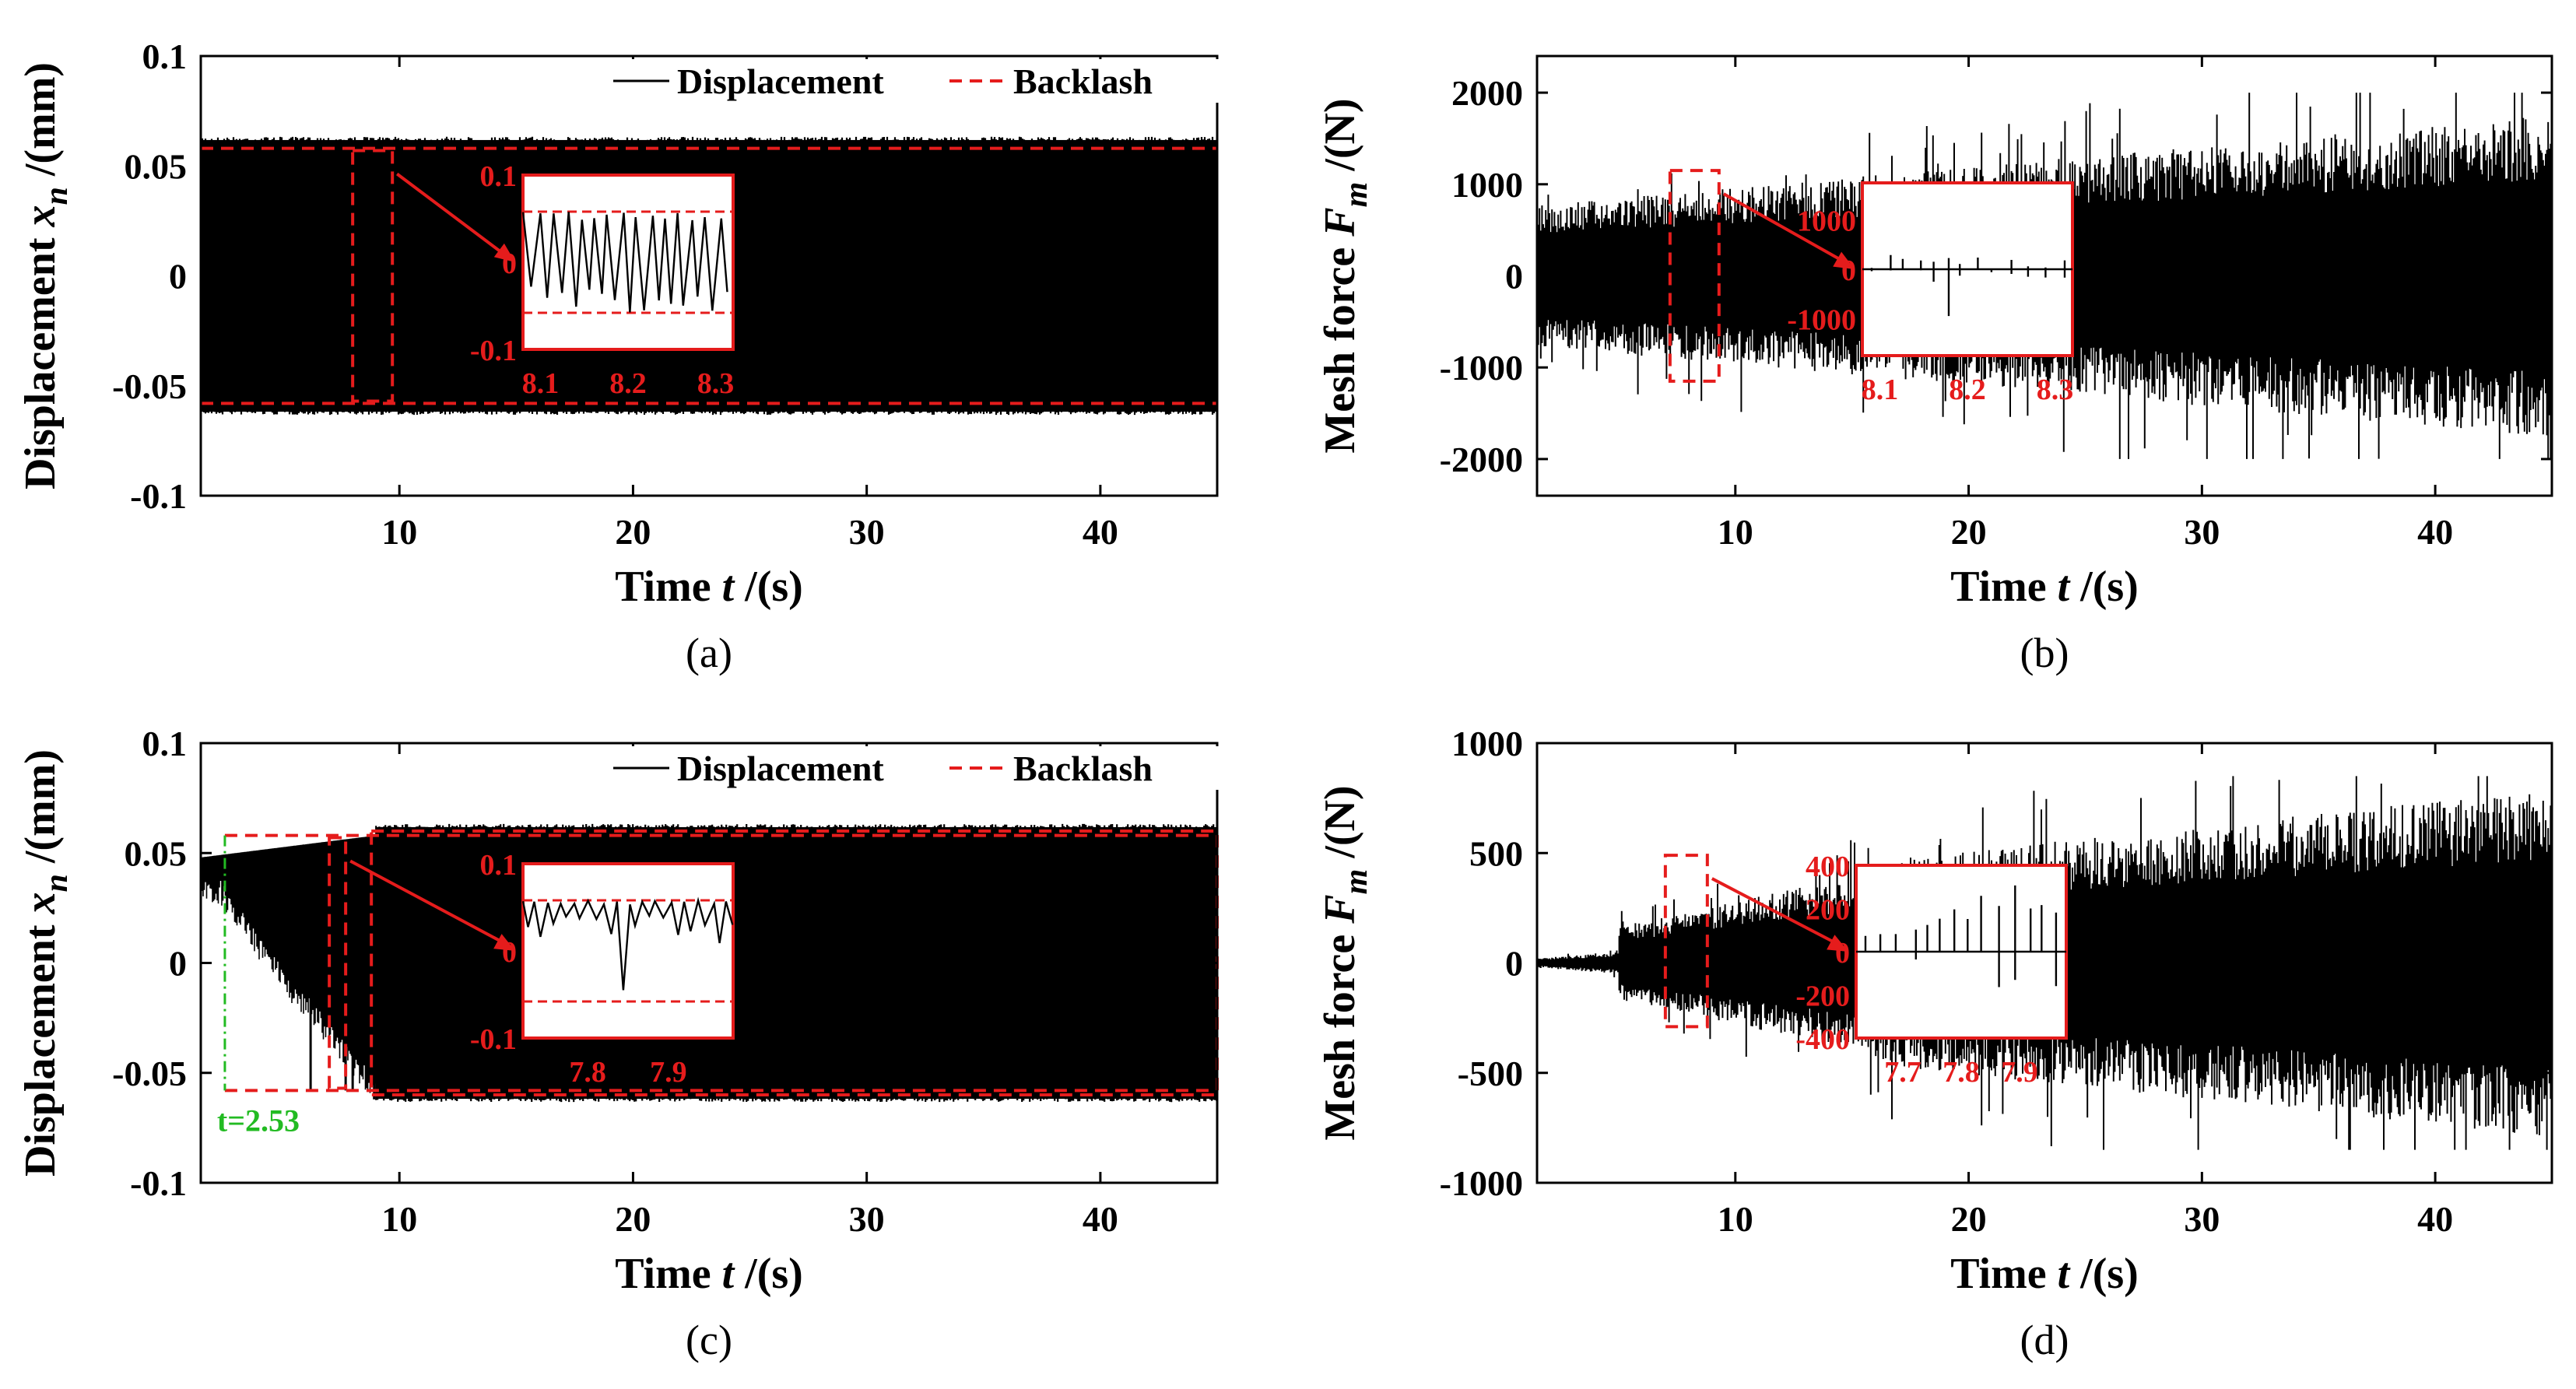 Image resolution: width=2576 pixels, height=1389 pixels. Describe the element at coordinates (1496, 853) in the screenshot. I see `y-tick-label: 500` at that location.